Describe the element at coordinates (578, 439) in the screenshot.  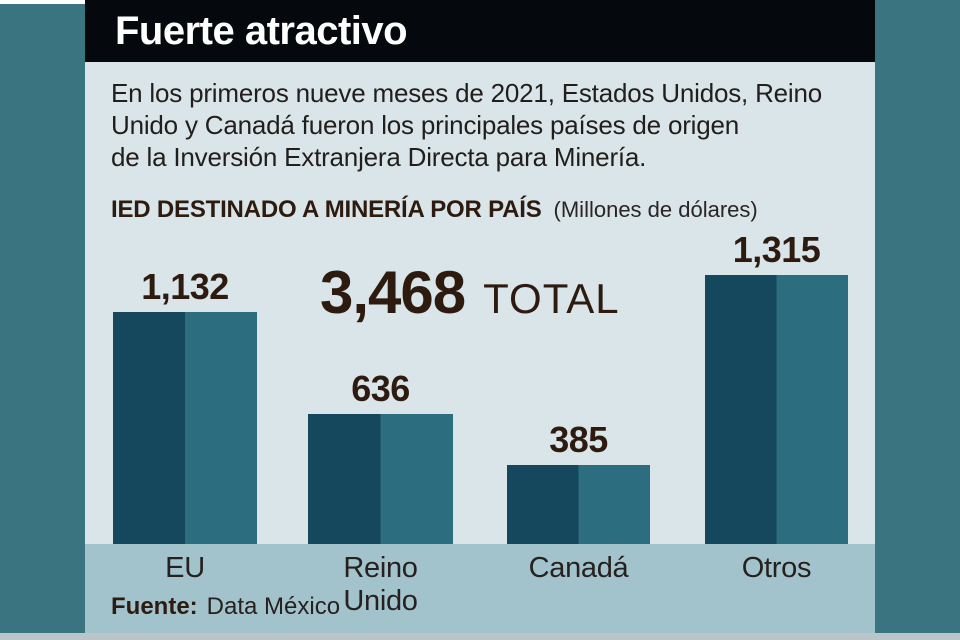
I see `bar-value-label: 385` at that location.